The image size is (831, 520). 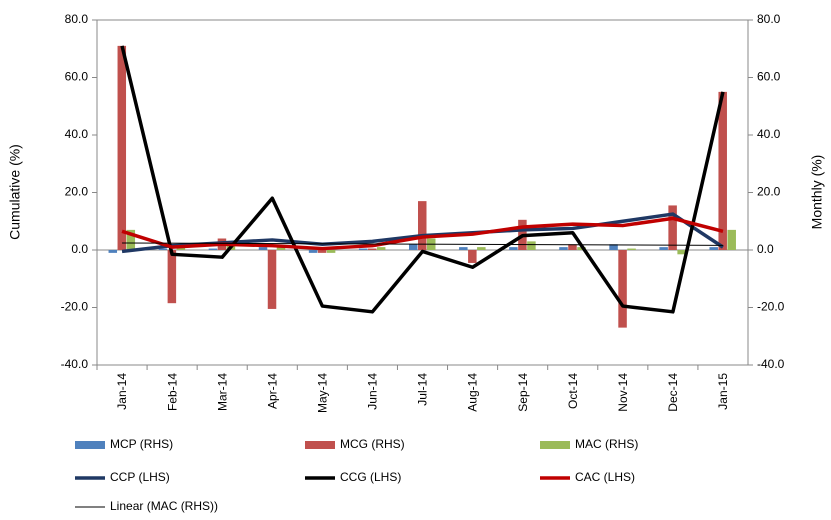 I want to click on x-tick-label: Feb-14, so click(x=172, y=392).